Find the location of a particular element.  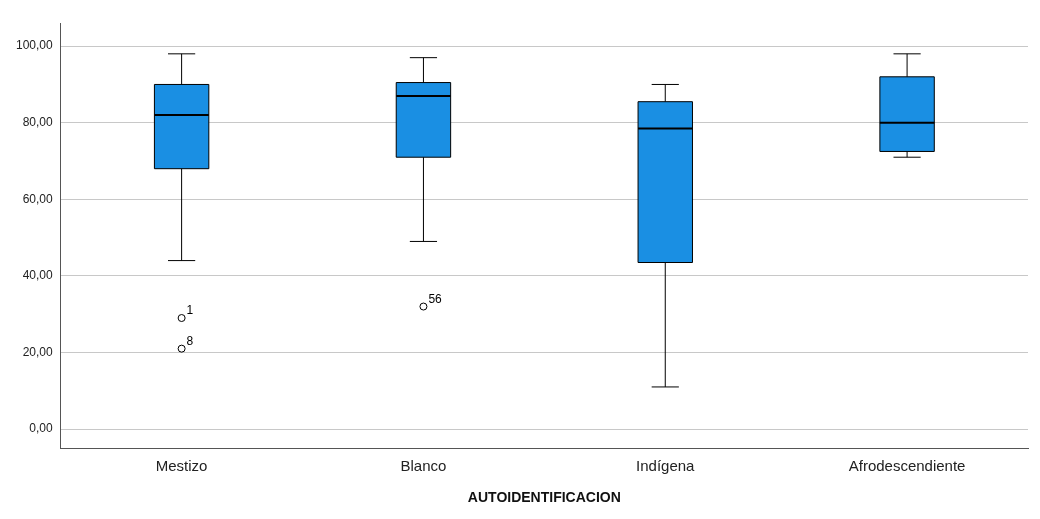

y-tick-label: 80,00 is located at coordinates (38, 122).